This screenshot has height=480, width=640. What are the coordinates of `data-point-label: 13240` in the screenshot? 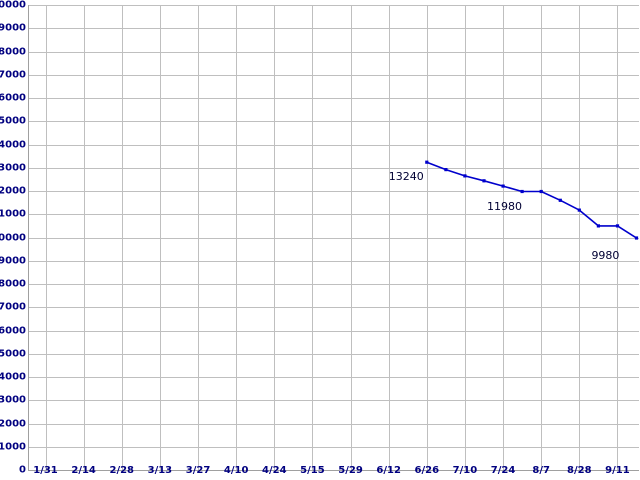 It's located at (406, 177).